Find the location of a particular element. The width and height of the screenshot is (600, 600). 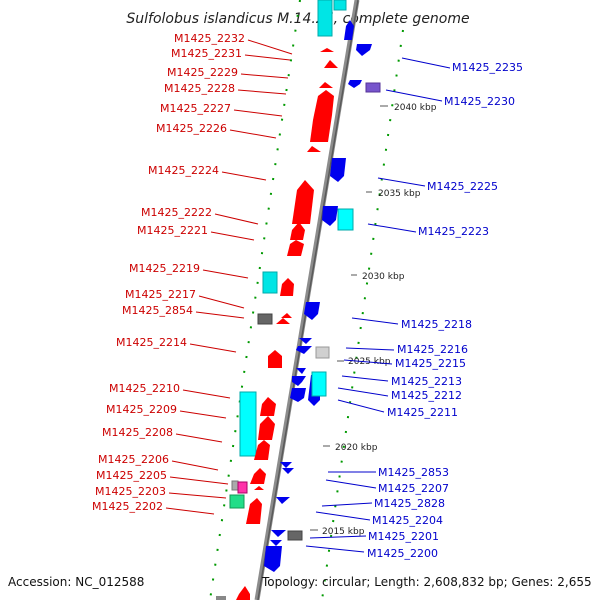

tick-mark: 2015 kbp is located at coordinates (337, 532).